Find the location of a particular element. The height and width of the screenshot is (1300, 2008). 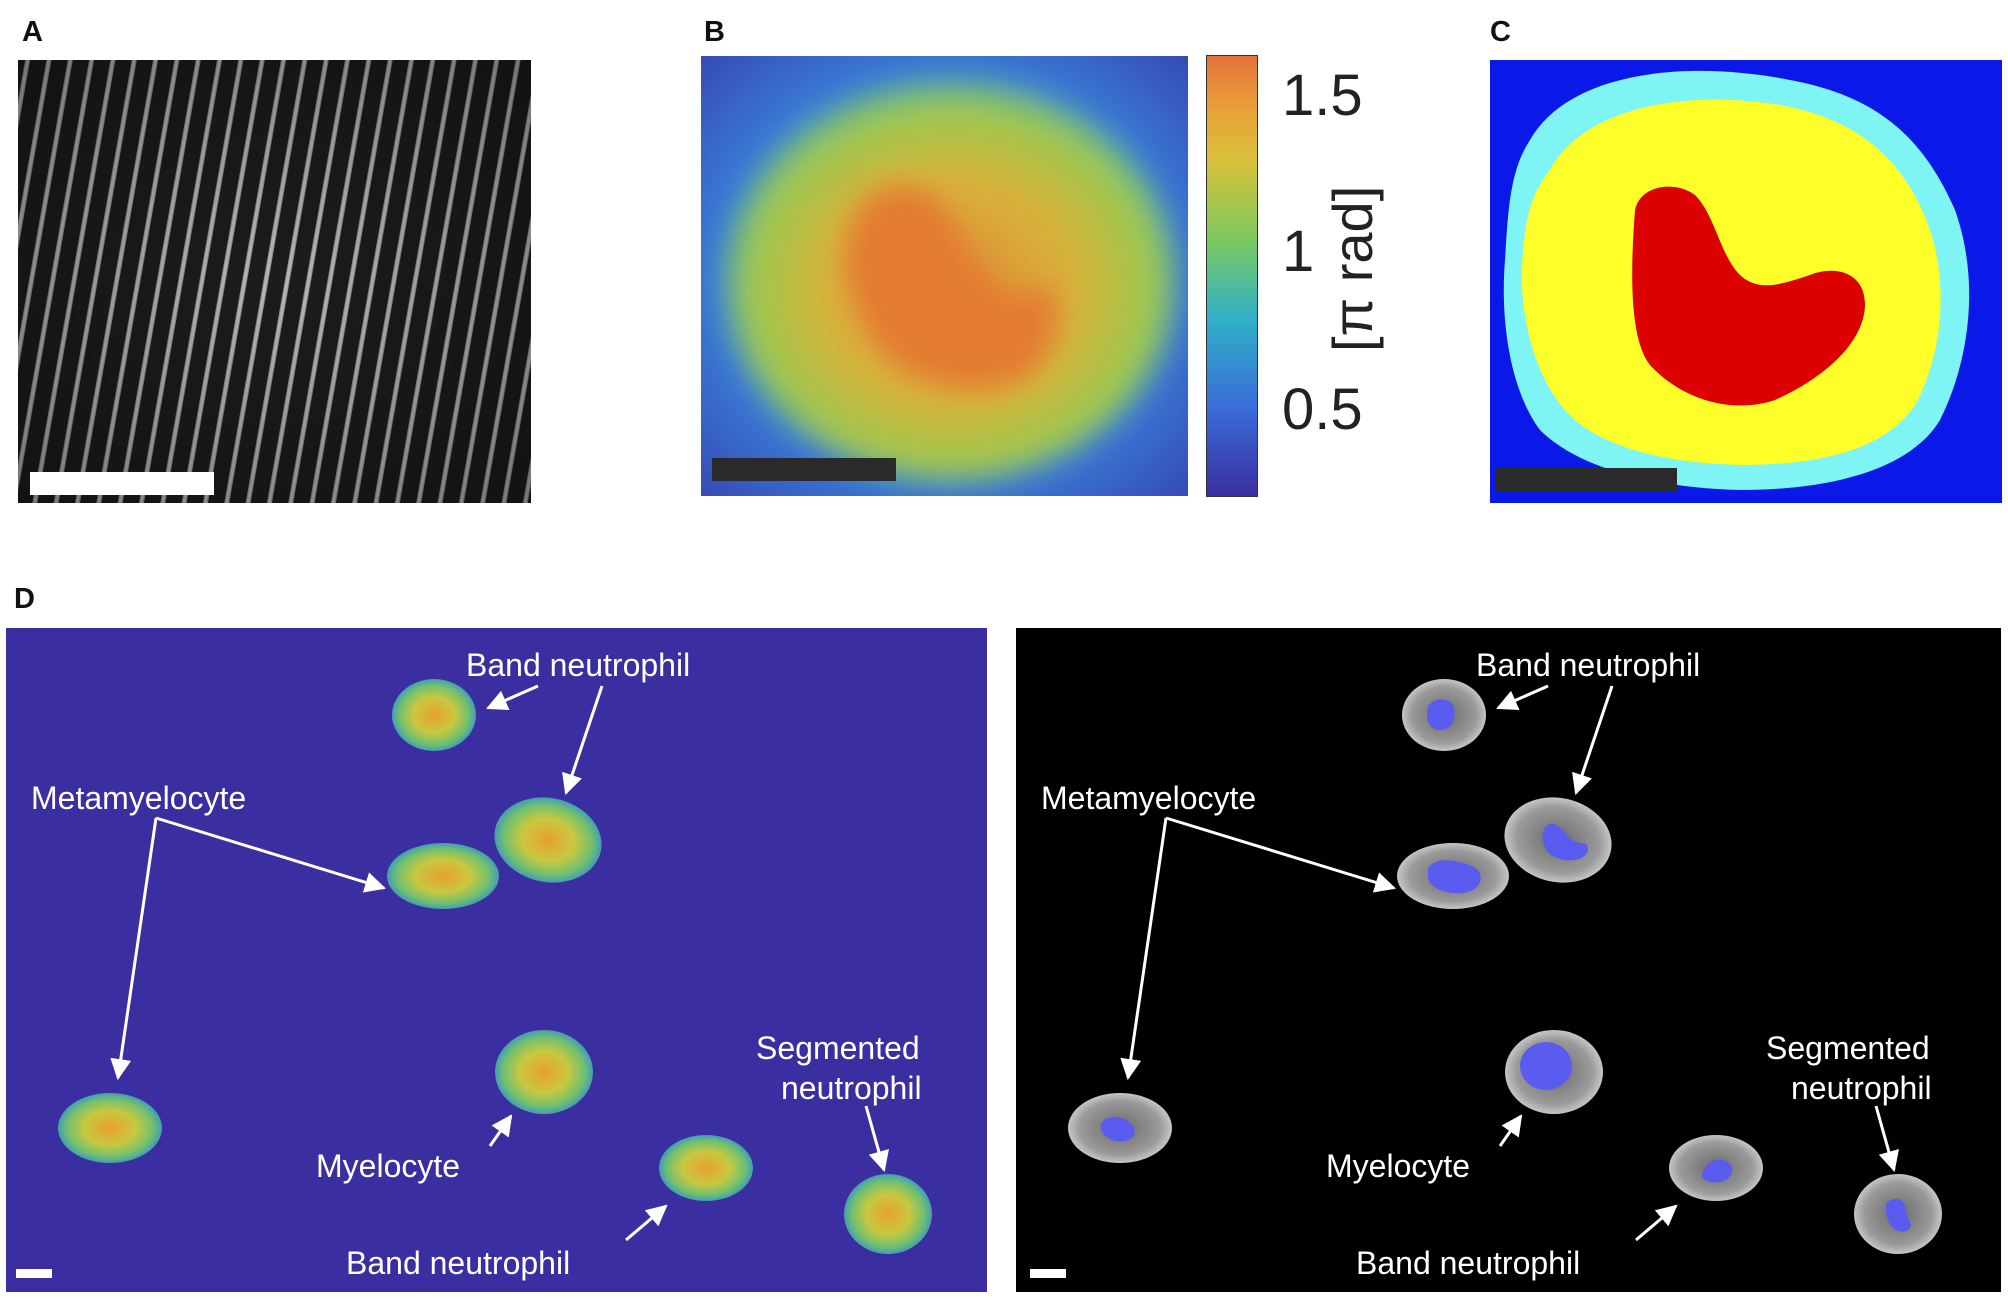

colorbar-unit-label: [π rad] is located at coordinates (1352, 268).